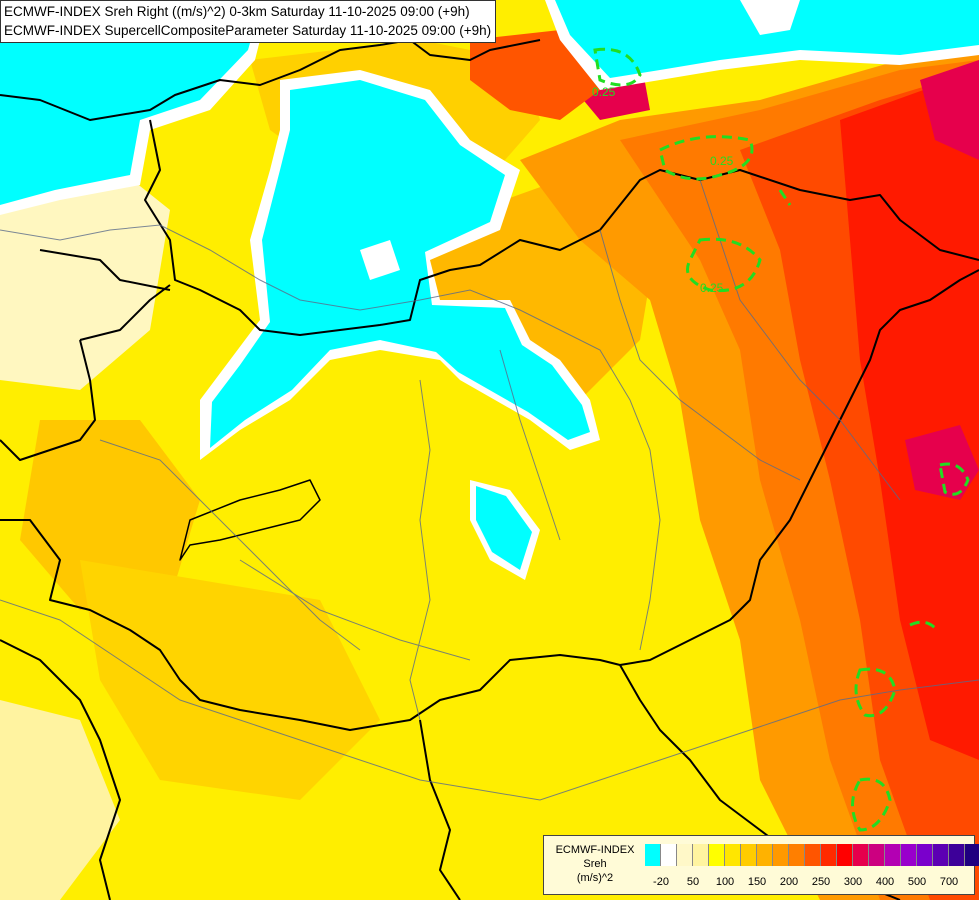 The width and height of the screenshot is (979, 900). What do you see at coordinates (595, 878) in the screenshot?
I see `legend-unit: (m/s)^2` at bounding box center [595, 878].